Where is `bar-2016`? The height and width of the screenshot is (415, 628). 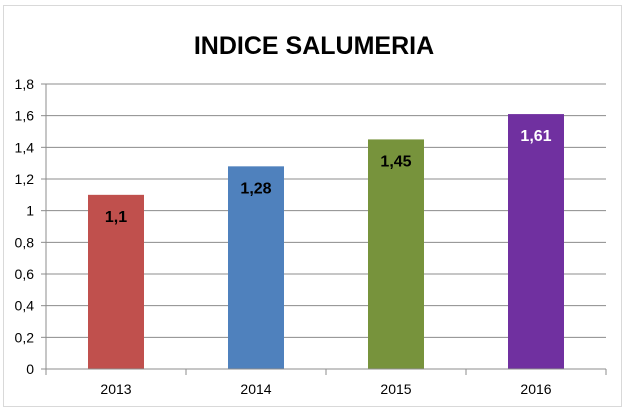 bar-2016 is located at coordinates (536, 241).